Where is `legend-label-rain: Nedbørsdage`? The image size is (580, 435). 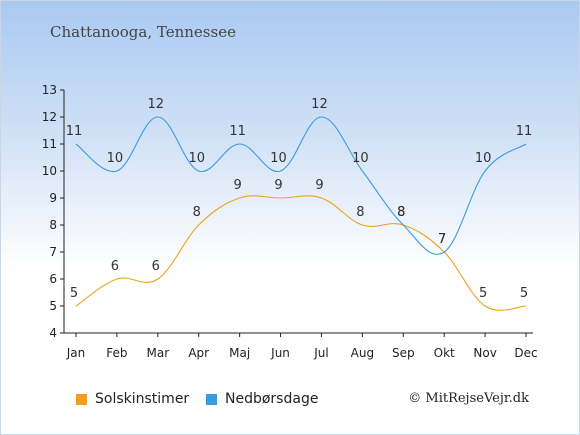 legend-label-rain: Nedbørsdage is located at coordinates (272, 399).